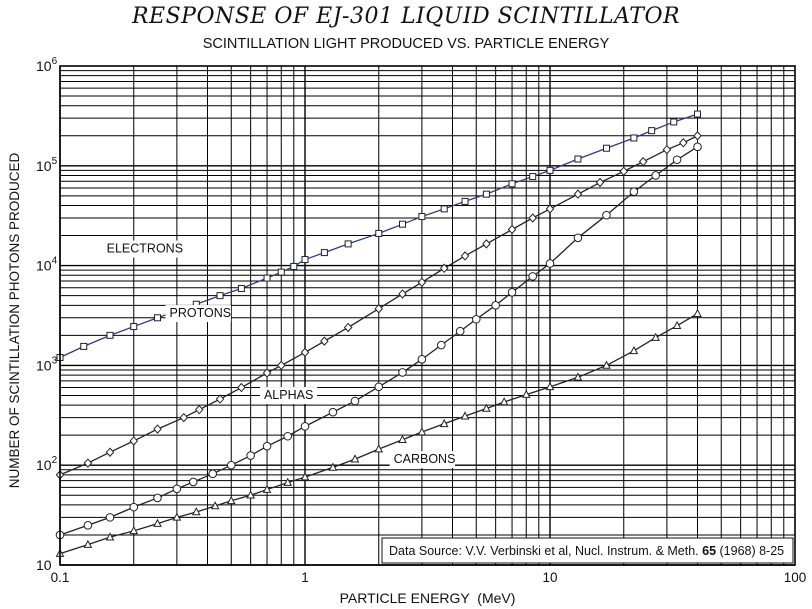  I want to click on source-note-frame, so click(587, 550).